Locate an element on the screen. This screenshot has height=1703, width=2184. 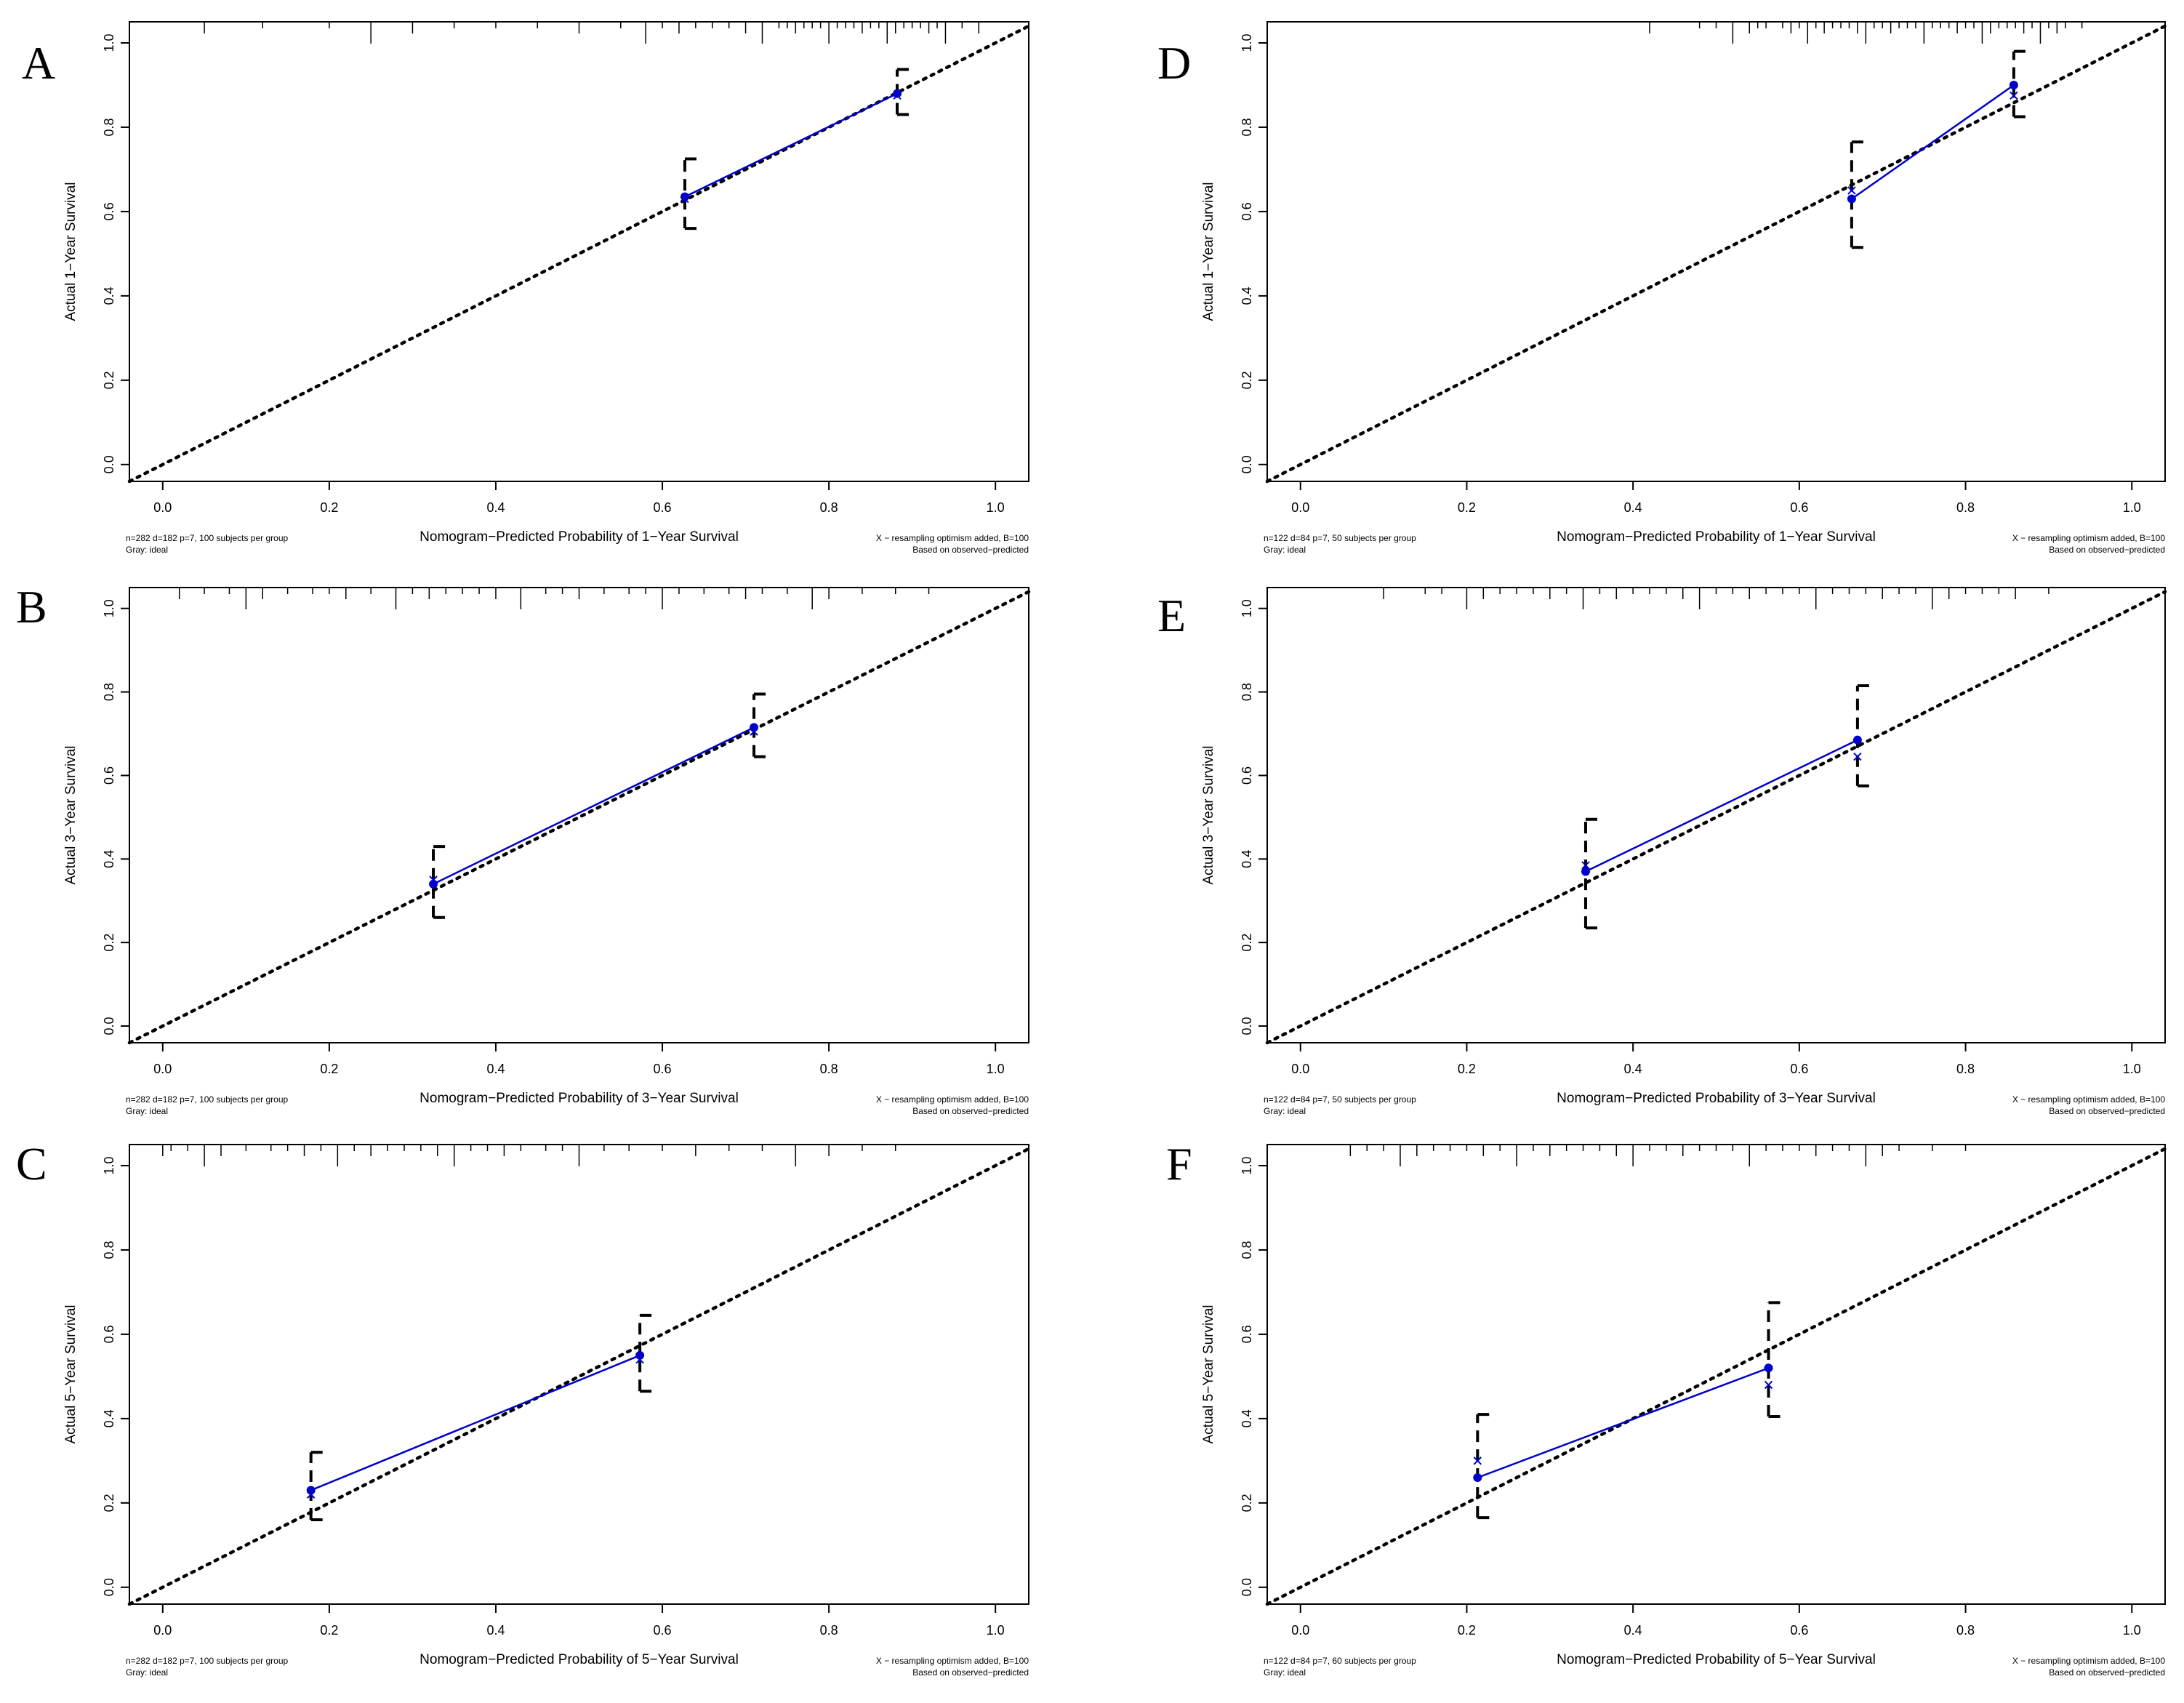
footnote-left: n=122 d=84 p=7, 50 subjects per group is located at coordinates (1340, 1099).